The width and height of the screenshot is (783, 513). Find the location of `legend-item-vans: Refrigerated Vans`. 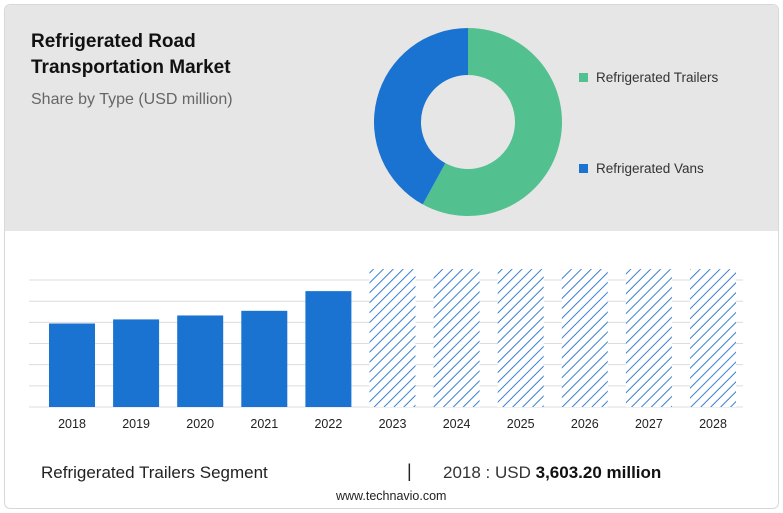

legend-item-vans: Refrigerated Vans is located at coordinates (641, 168).